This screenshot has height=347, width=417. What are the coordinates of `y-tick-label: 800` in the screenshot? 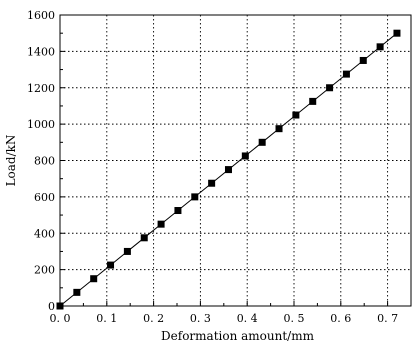 It's located at (44, 161).